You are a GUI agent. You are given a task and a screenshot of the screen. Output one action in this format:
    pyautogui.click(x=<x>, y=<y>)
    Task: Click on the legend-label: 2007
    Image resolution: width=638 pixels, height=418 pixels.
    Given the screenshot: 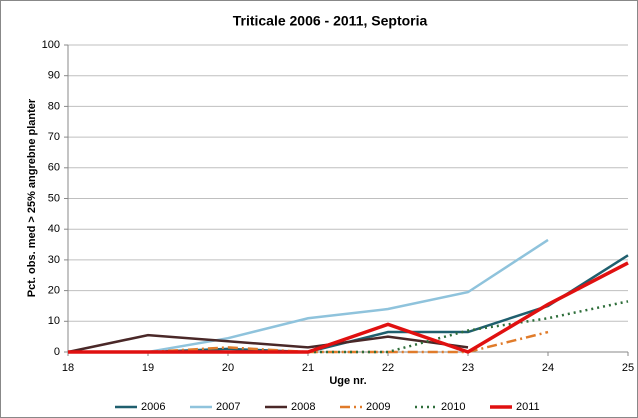 What is the action you would take?
    pyautogui.click(x=228, y=407)
    